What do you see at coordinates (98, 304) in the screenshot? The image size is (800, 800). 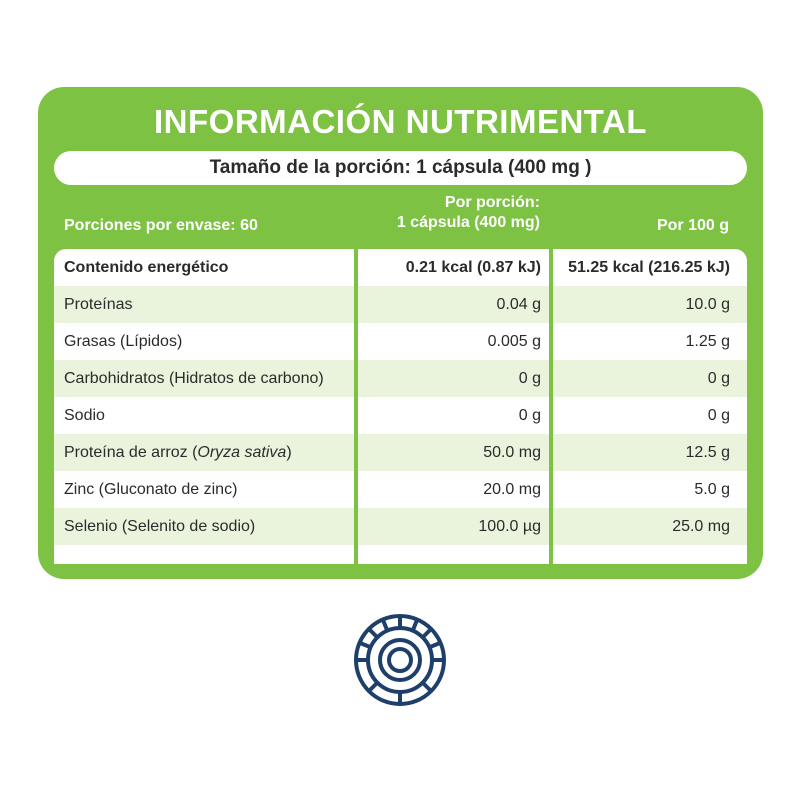 I see `nutrient-name: Proteínas` at bounding box center [98, 304].